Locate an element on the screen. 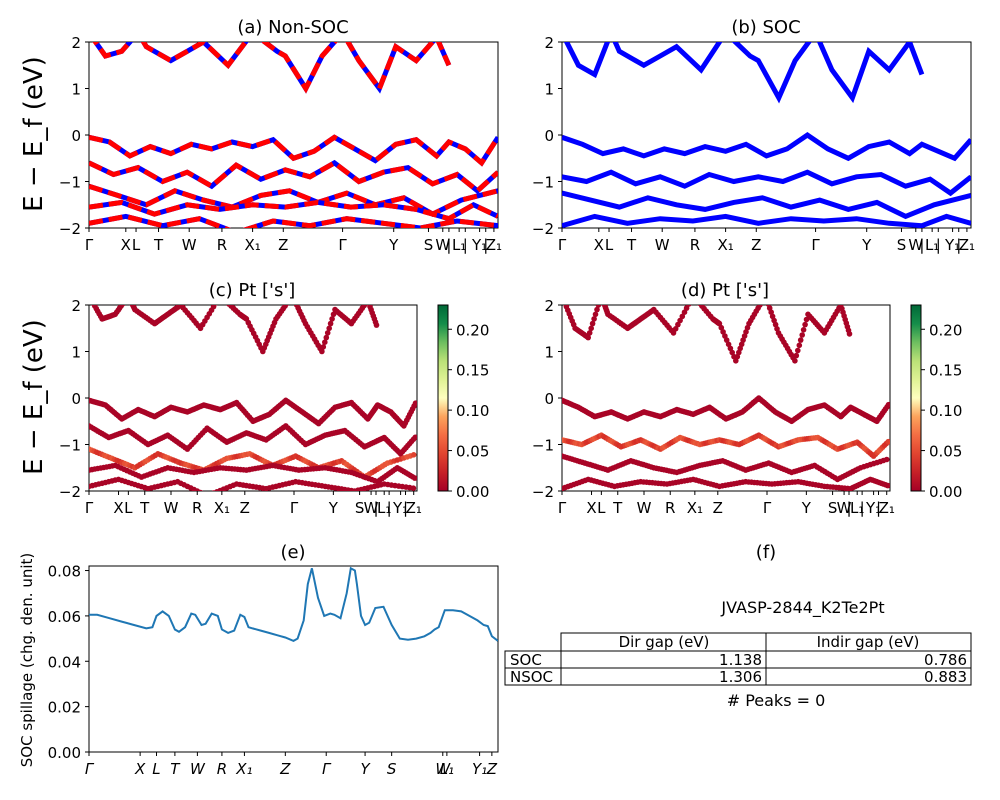 The height and width of the screenshot is (800, 1000). panel-c-colorbar: 0.20 0.15 0.10 0.05 0.00 is located at coordinates (463, 402).